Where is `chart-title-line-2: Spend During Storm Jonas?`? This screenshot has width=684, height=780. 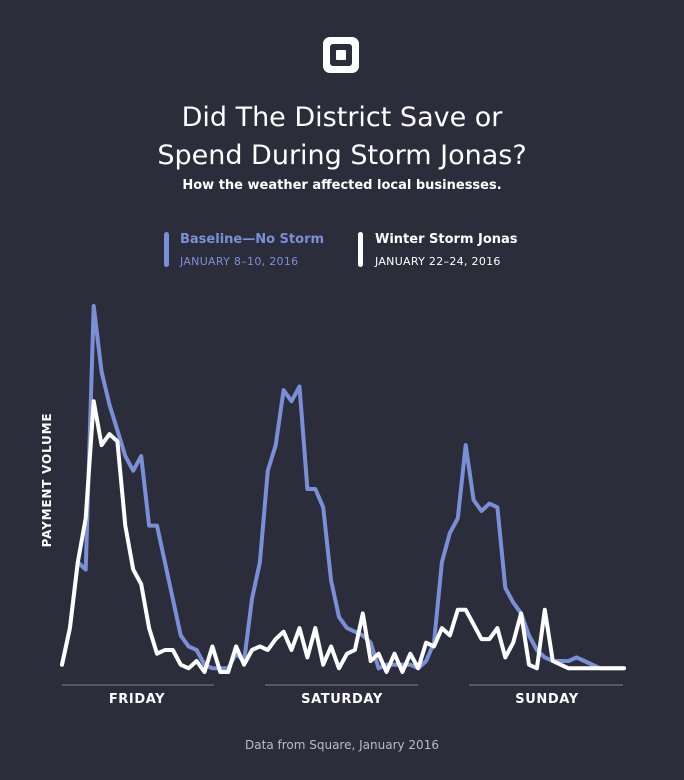
chart-title-line-2: Spend During Storm Jonas? is located at coordinates (342, 155).